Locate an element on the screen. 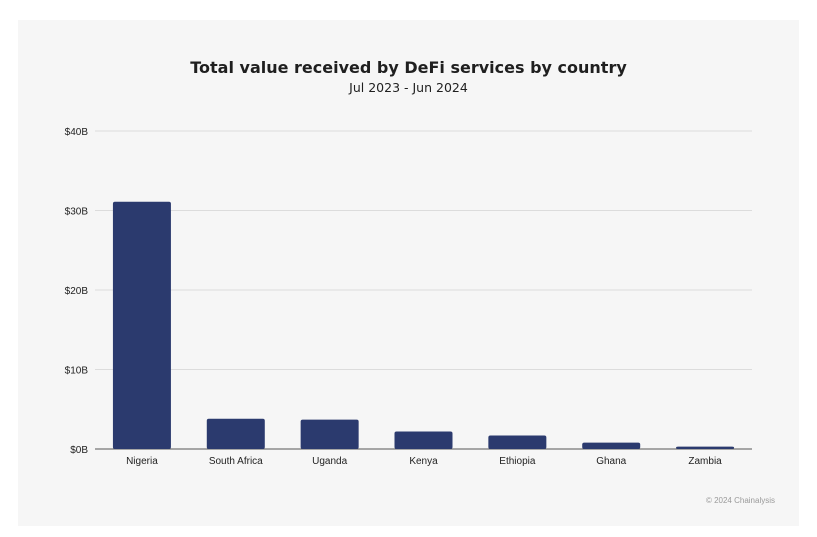 The image size is (817, 537). bar-zambia is located at coordinates (705, 447).